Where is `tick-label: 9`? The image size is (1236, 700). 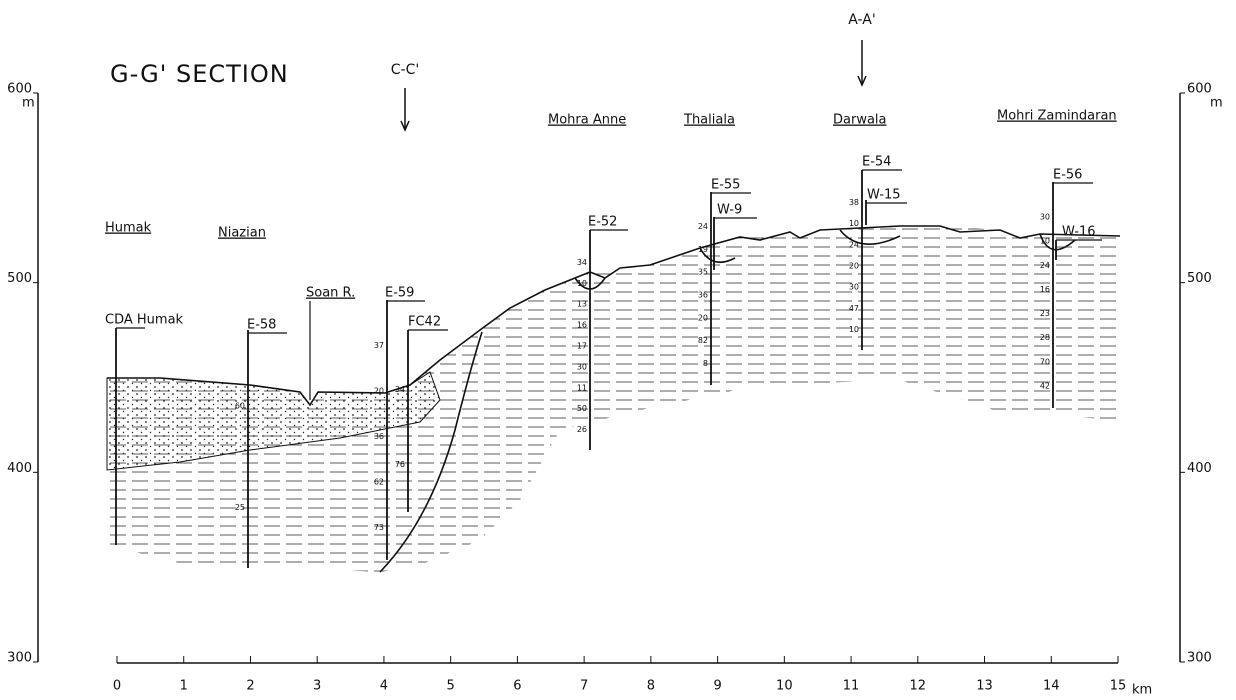 tick-label: 9 is located at coordinates (717, 686).